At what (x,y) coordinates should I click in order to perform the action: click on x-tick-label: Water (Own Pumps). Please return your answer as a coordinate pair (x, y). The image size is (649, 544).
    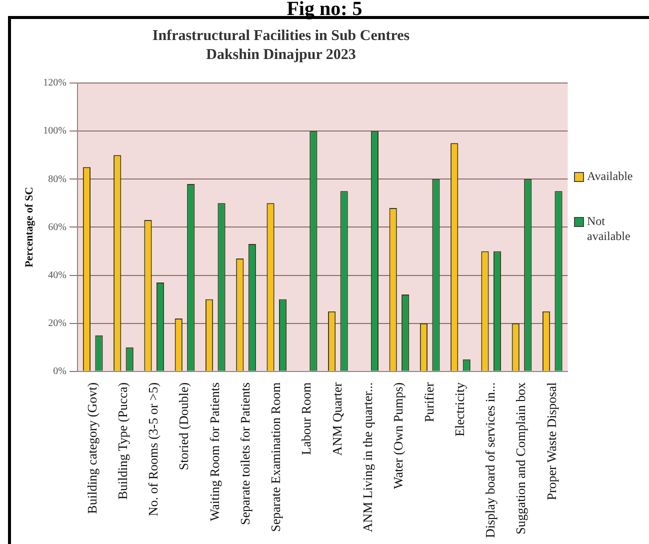
    Looking at the image, I should click on (398, 435).